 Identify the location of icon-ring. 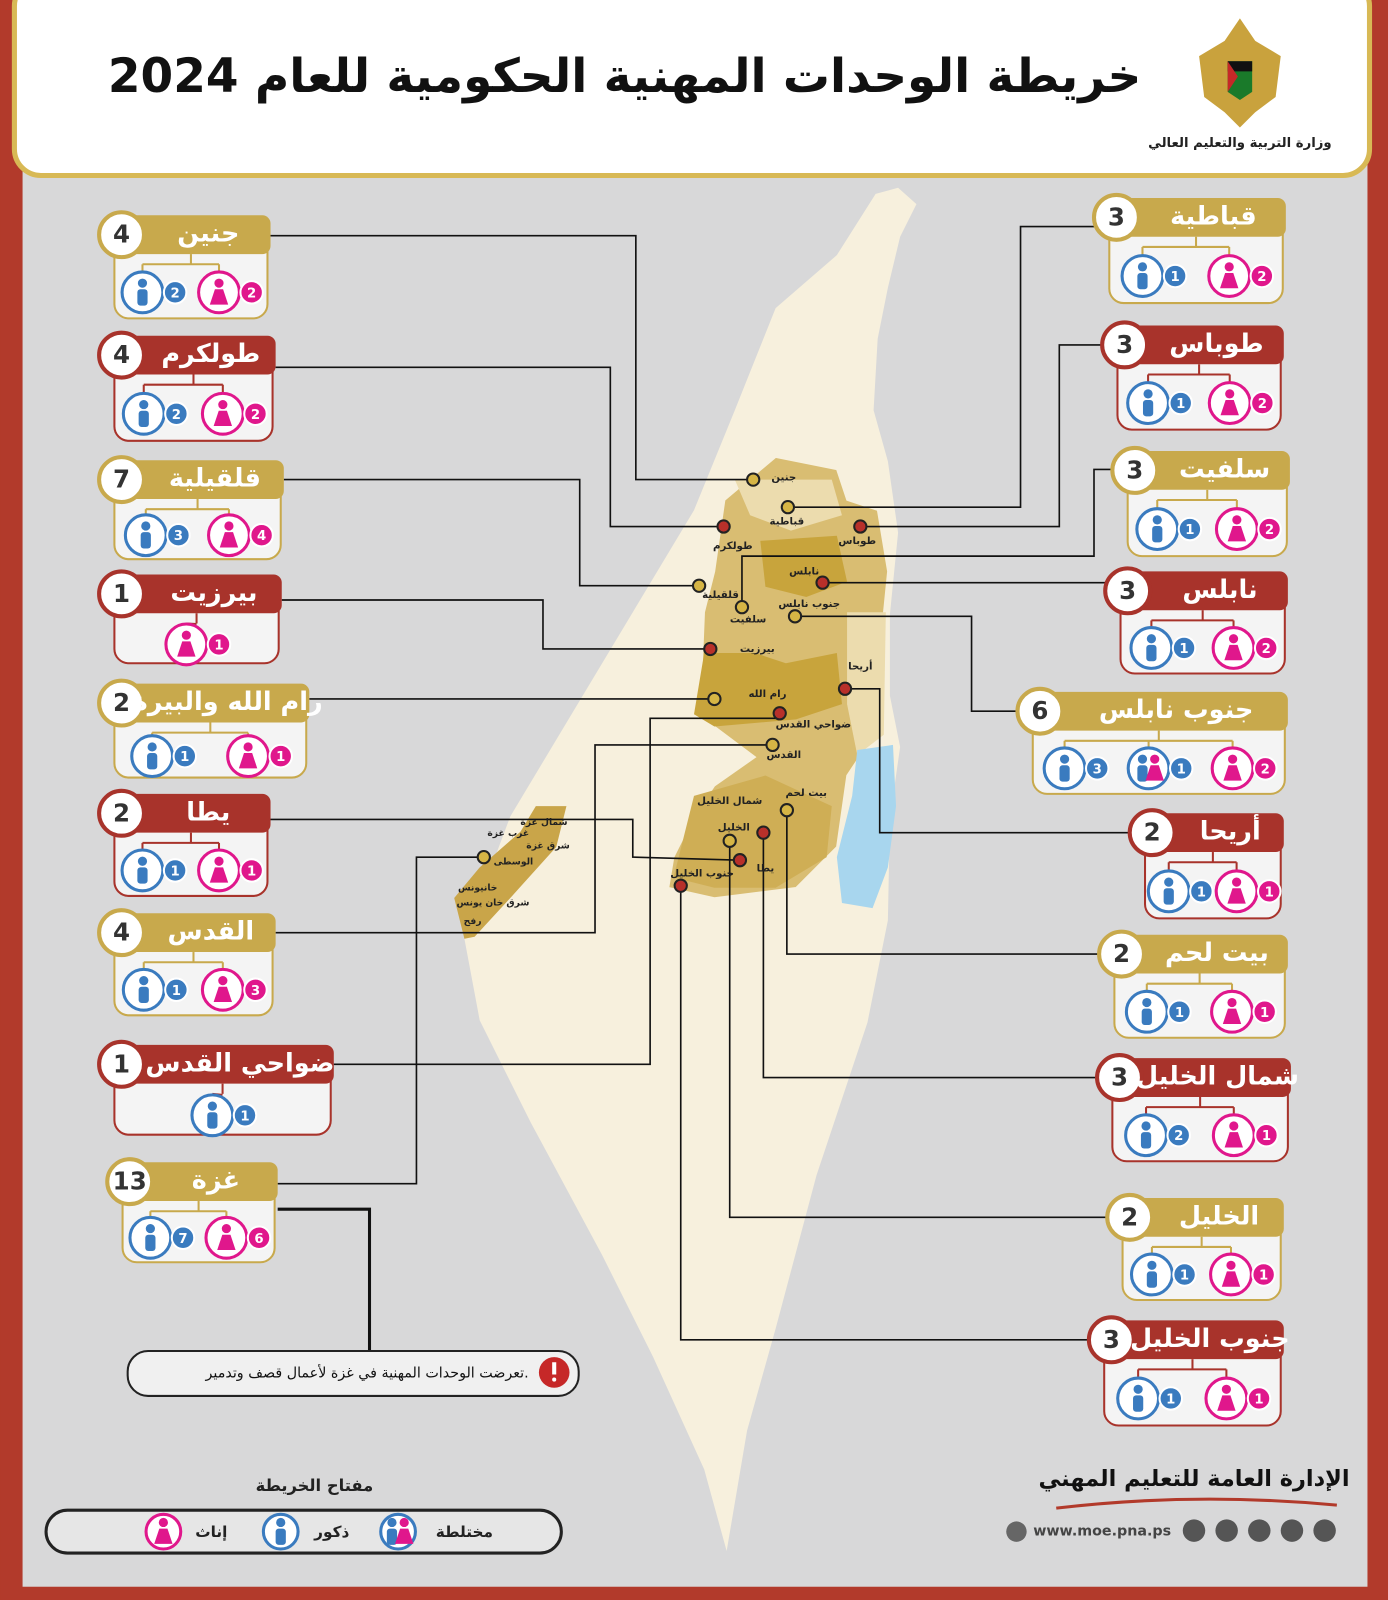
(1148, 768).